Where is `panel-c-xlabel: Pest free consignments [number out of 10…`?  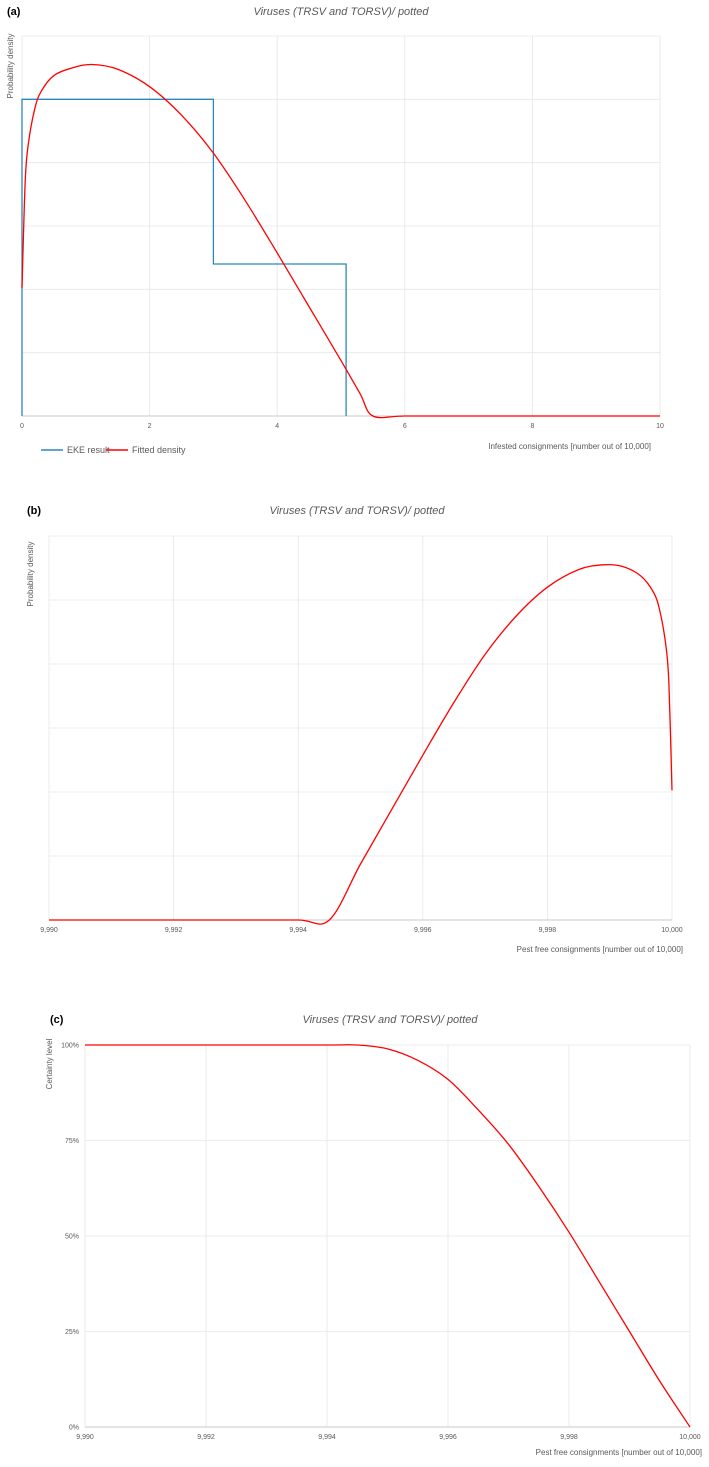
panel-c-xlabel: Pest free consignments [number out of 10… is located at coordinates (619, 1452).